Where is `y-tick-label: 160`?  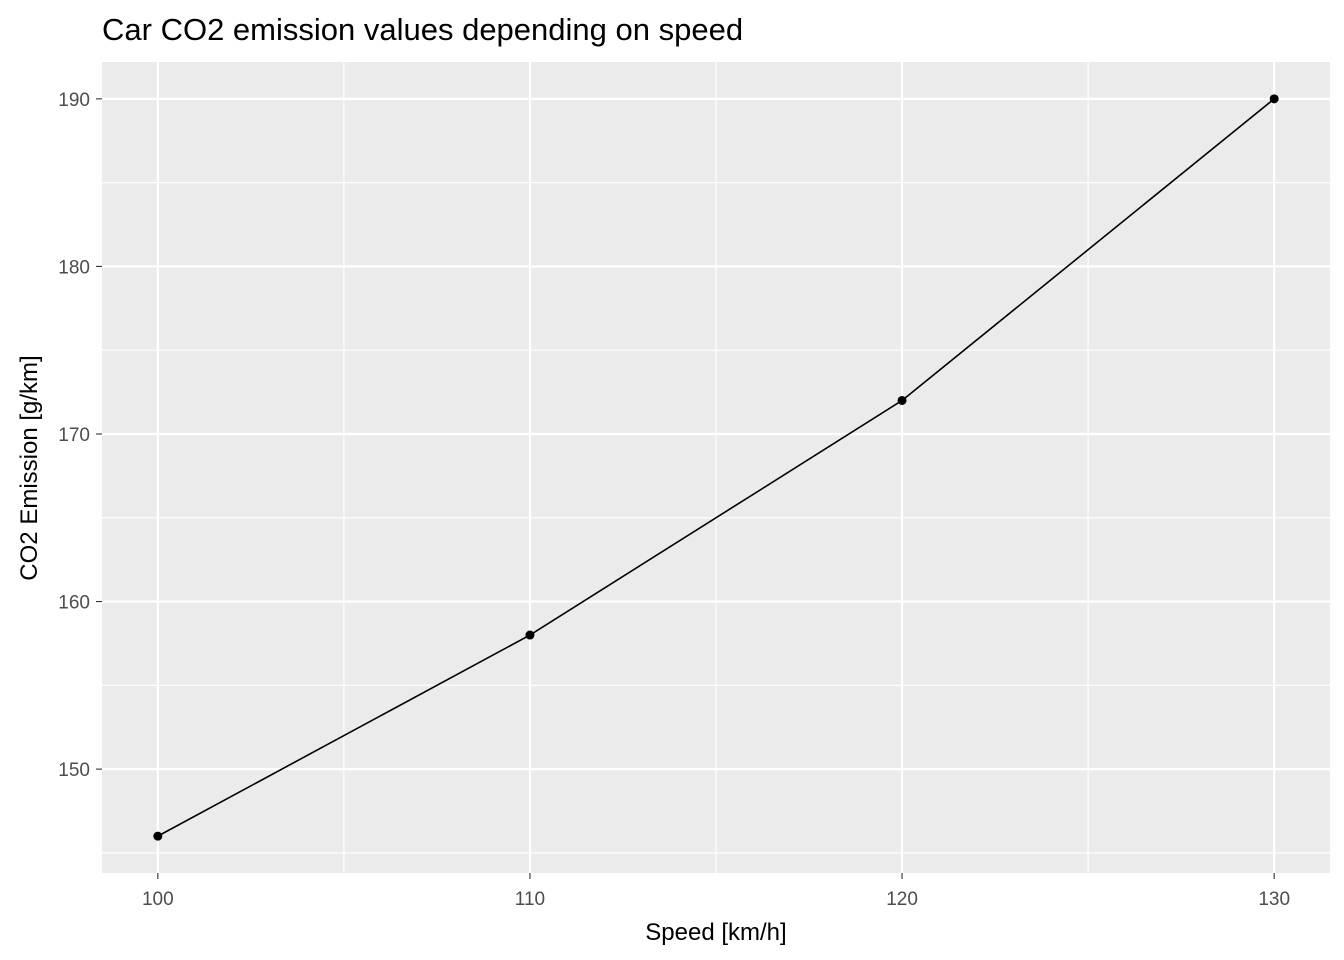 y-tick-label: 160 is located at coordinates (74, 603).